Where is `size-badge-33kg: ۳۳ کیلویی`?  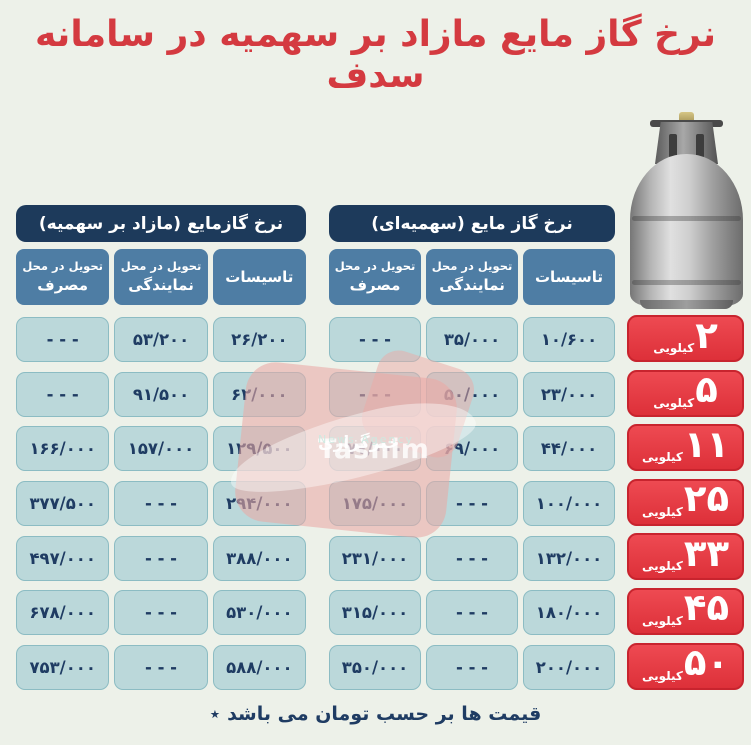 size-badge-33kg: ۳۳ کیلویی is located at coordinates (685, 556).